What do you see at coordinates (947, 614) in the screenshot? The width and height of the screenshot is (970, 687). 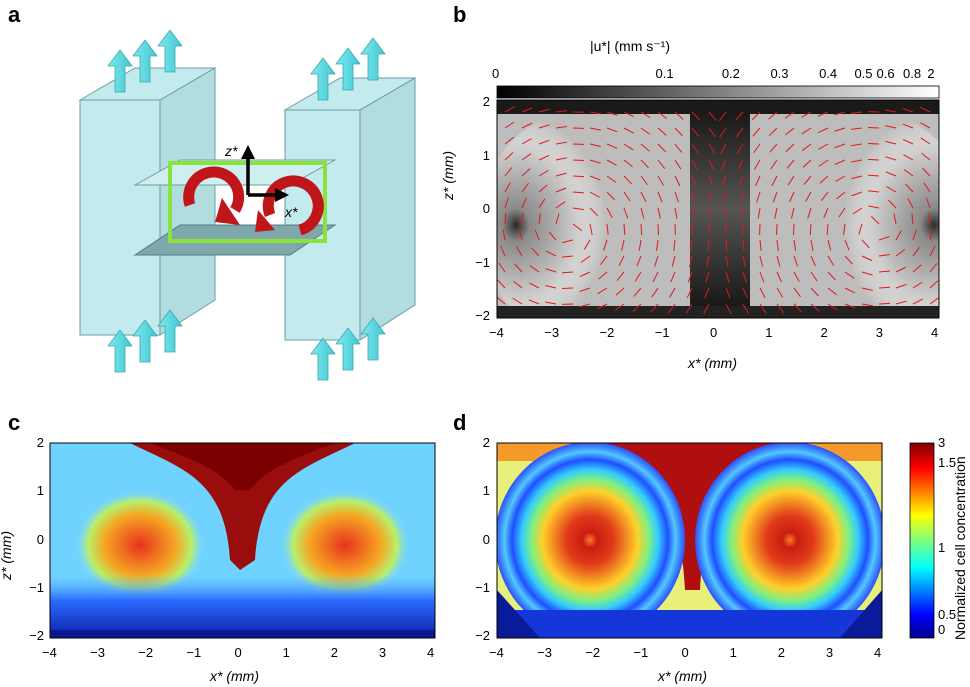 I see `colorbar-tick-label: 0.5` at bounding box center [947, 614].